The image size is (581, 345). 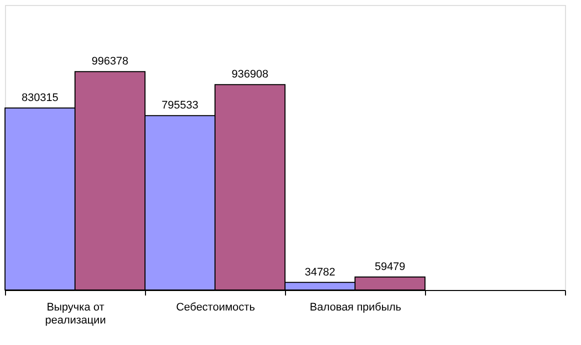 What do you see at coordinates (250, 74) in the screenshot?
I see `data-label: 936908` at bounding box center [250, 74].